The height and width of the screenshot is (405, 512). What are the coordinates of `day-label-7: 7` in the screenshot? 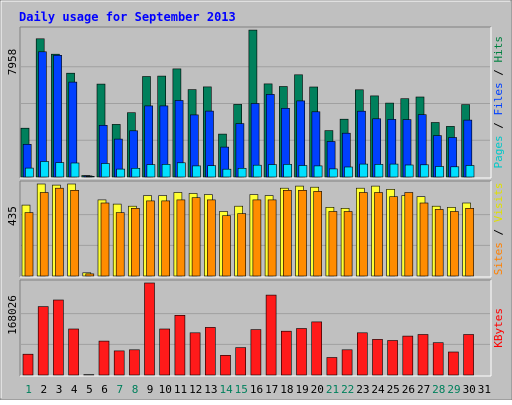 It's located at (119, 389).